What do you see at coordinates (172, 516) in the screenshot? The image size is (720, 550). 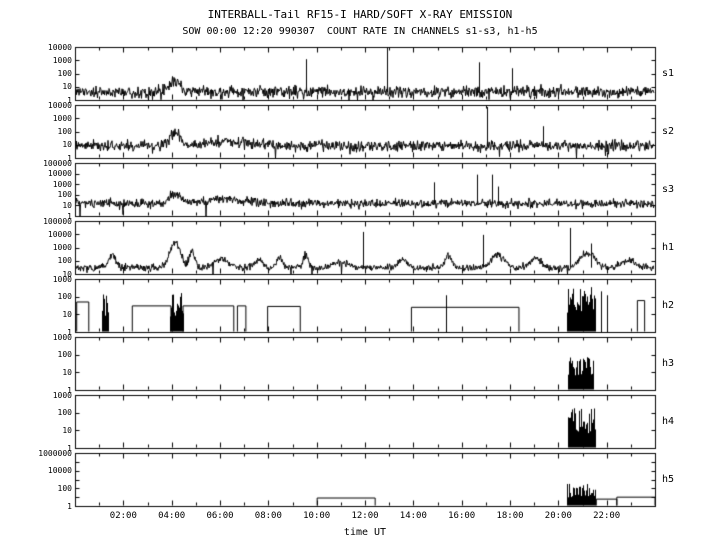 I see `x-tick-label: 04:00` at bounding box center [172, 516].